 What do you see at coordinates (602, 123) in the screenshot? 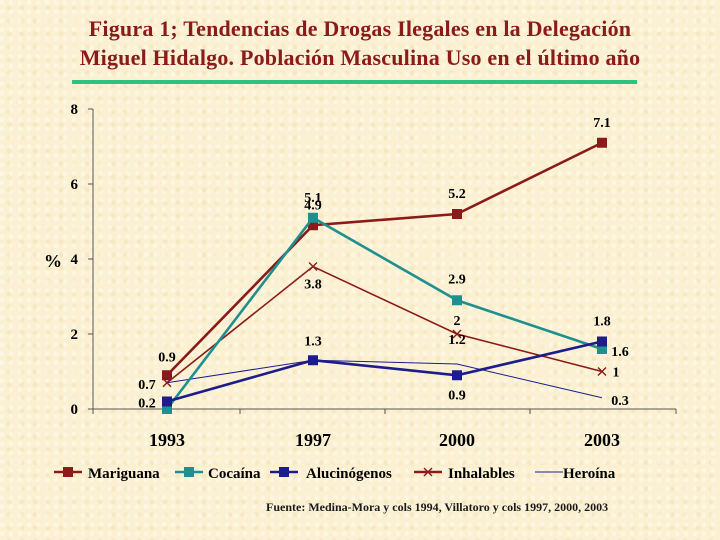
I see `data-label: 7.1` at bounding box center [602, 123].